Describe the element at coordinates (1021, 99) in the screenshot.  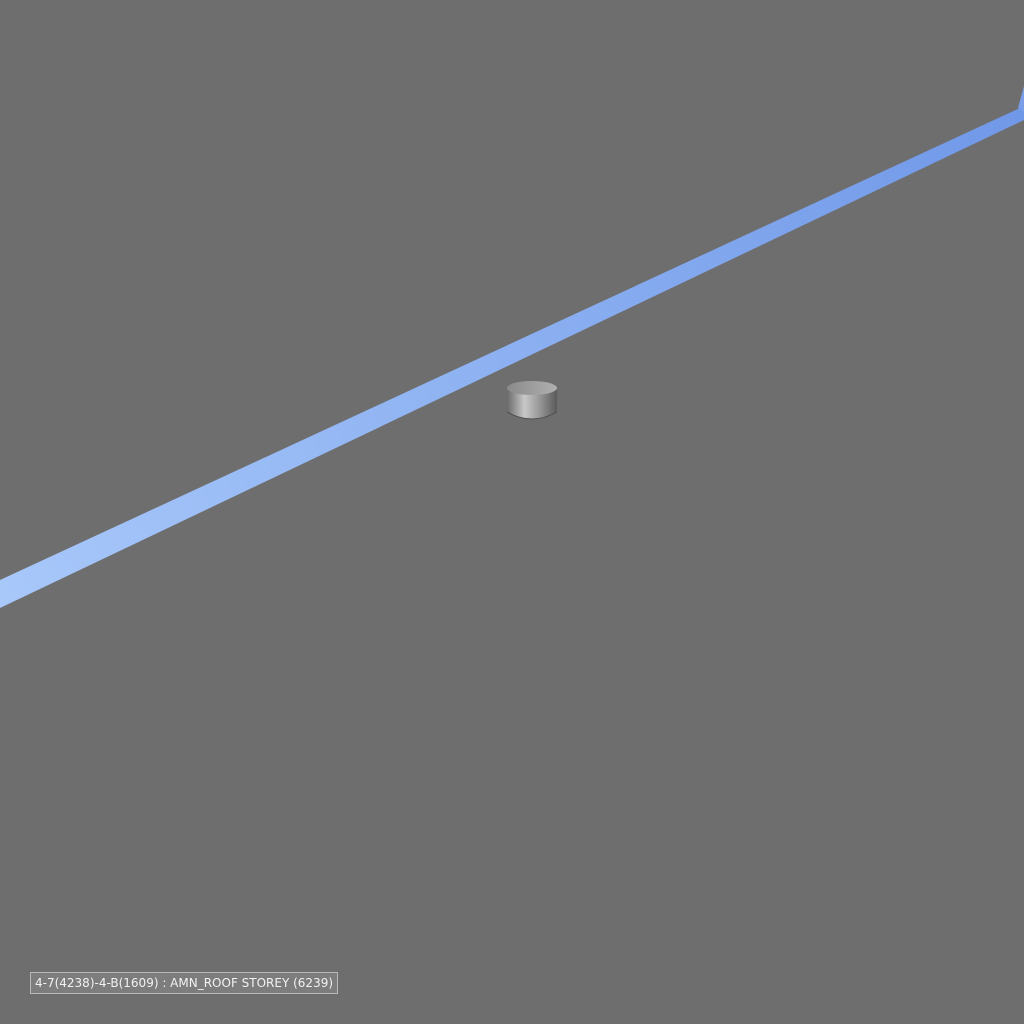
I see `beam-end-segment` at that location.